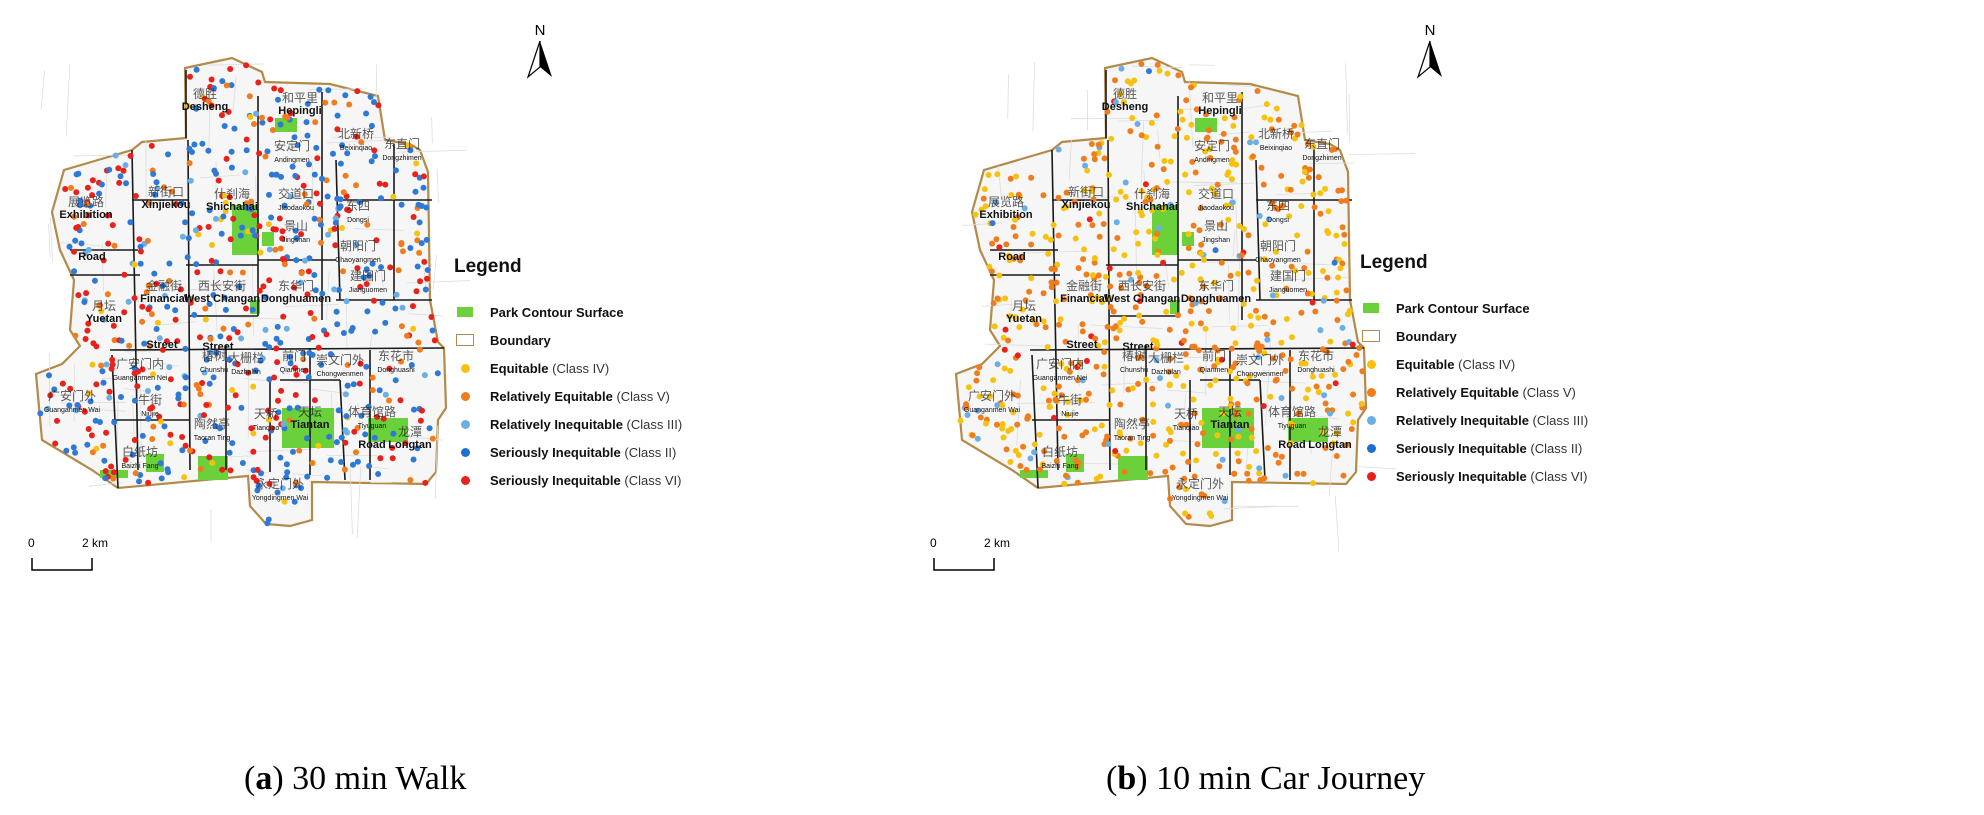  Describe the element at coordinates (992, 395) in the screenshot. I see `district-label-cn: 广安门外` at that location.